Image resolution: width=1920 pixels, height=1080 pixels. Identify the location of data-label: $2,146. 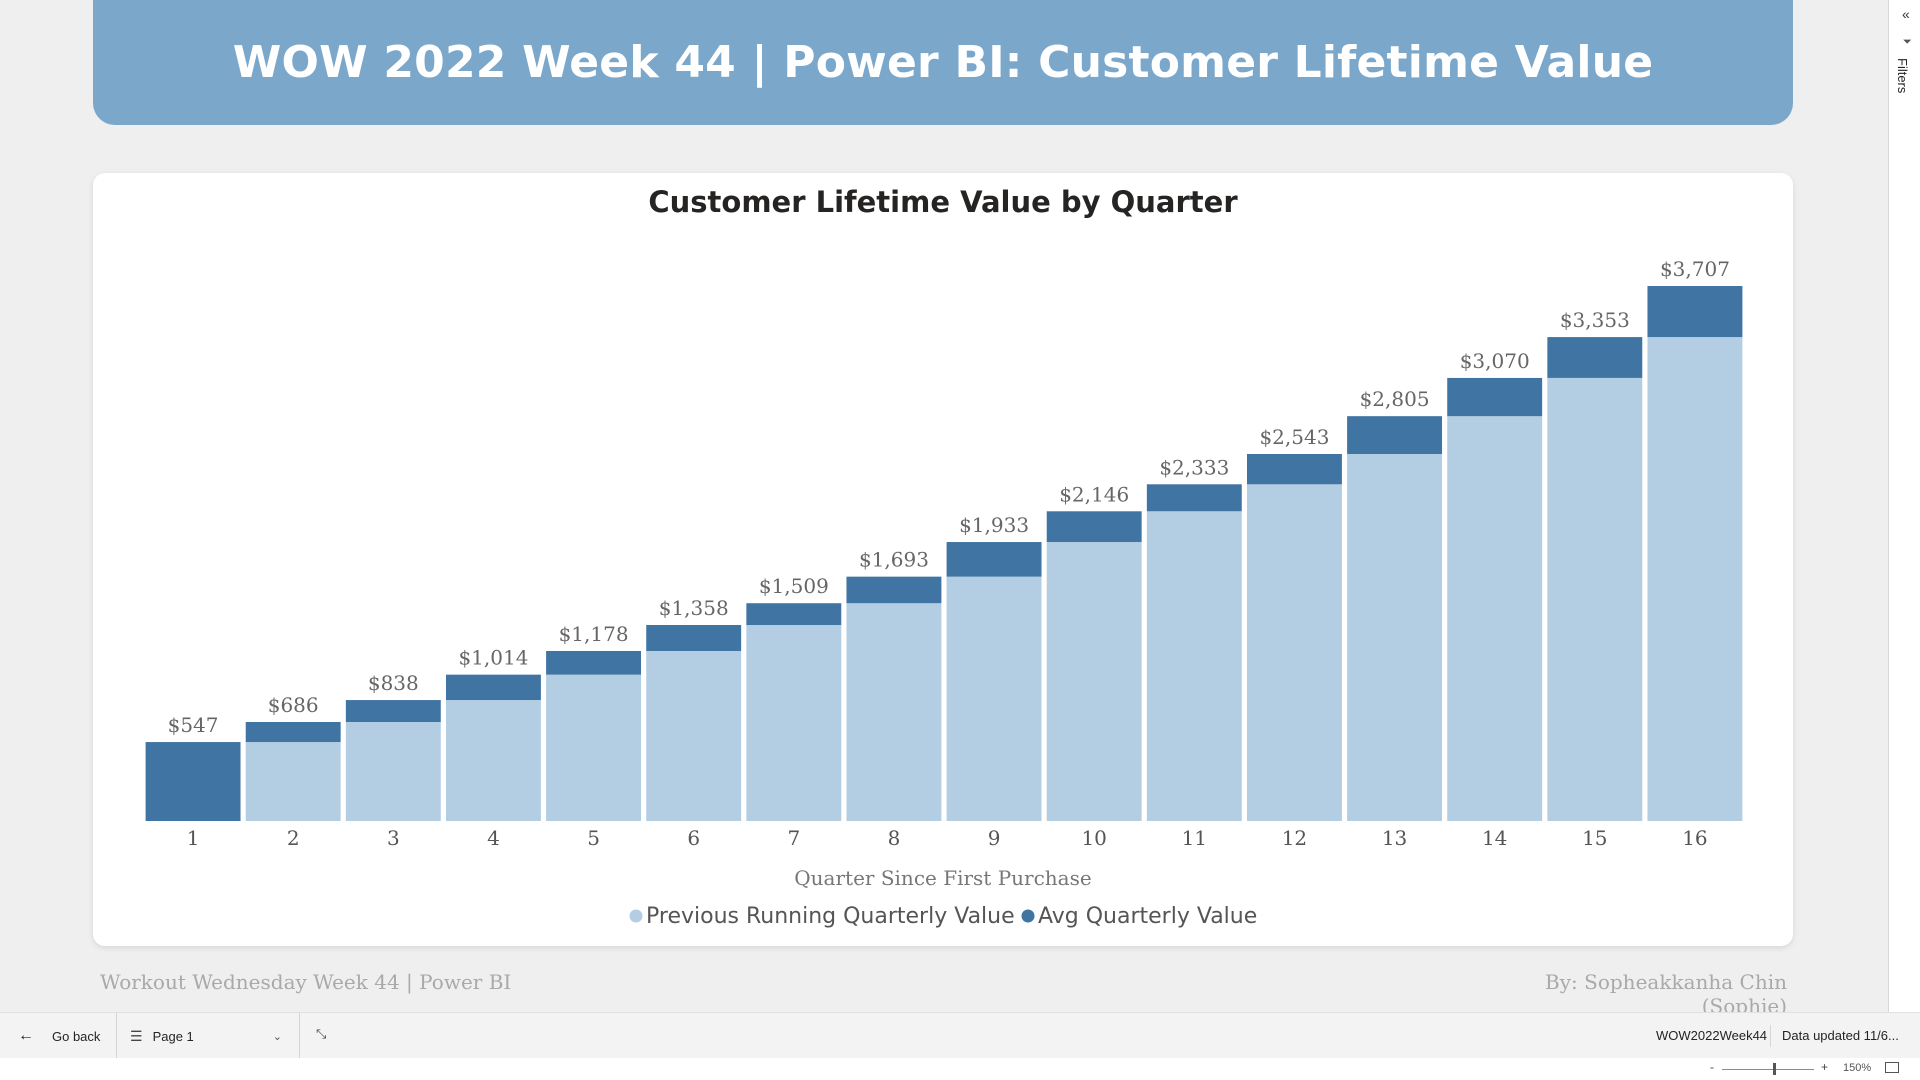
(1094, 494).